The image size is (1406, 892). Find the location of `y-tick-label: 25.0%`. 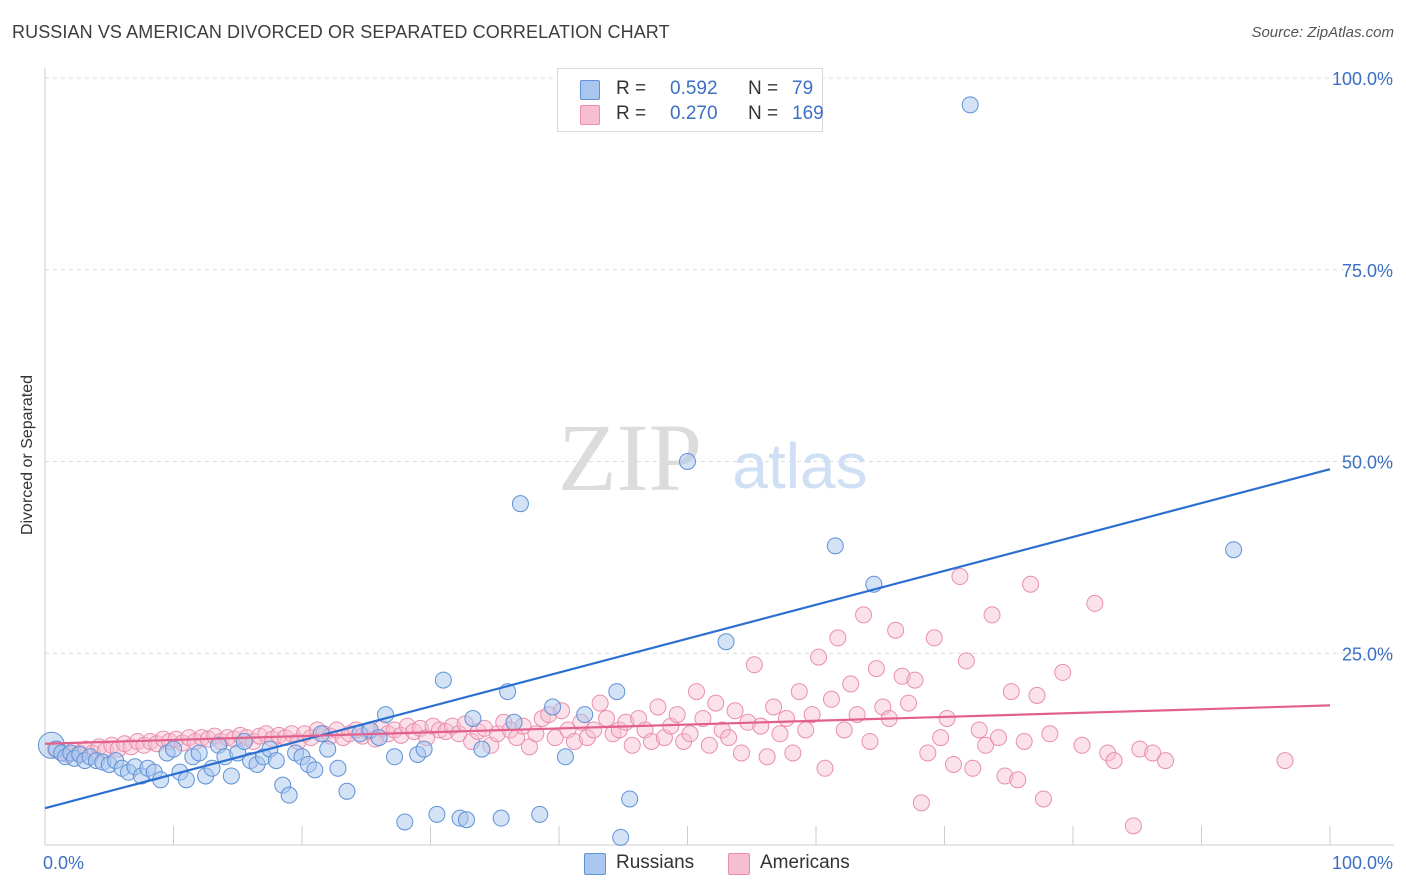

y-tick-label: 25.0% is located at coordinates (1367, 654).